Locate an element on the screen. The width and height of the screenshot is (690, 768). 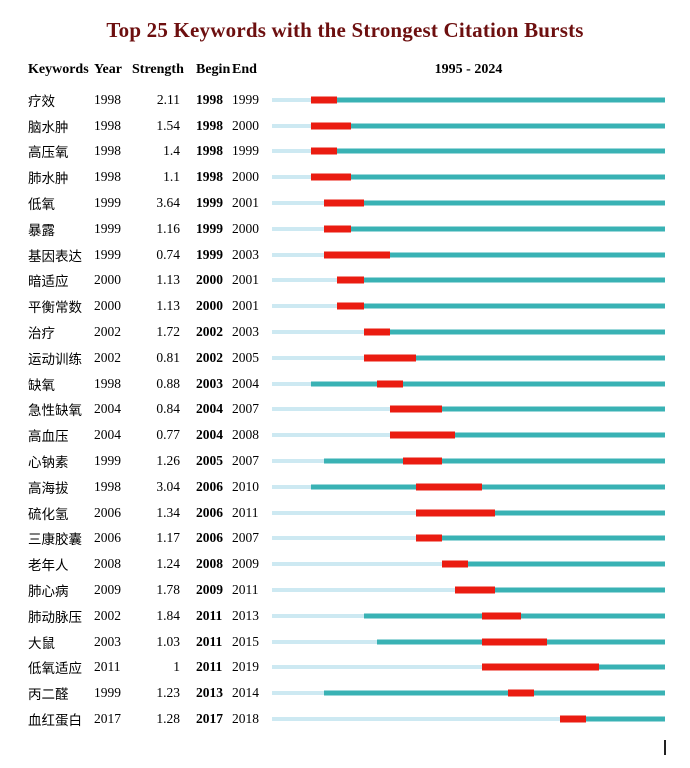
year-cell: 2008 is located at coordinates (107, 564).